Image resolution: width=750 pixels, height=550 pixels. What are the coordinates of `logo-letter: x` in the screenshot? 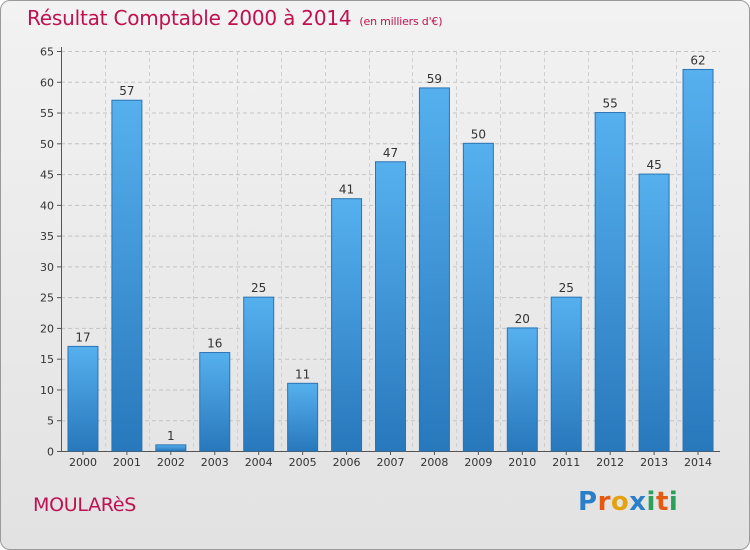 It's located at (638, 502).